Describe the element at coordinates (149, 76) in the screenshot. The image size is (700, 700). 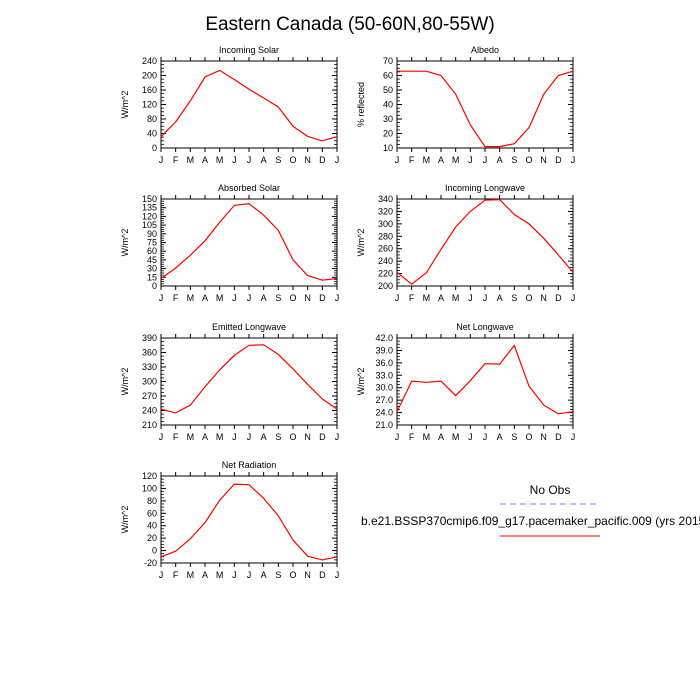
I see `y-tick-label: 200` at that location.